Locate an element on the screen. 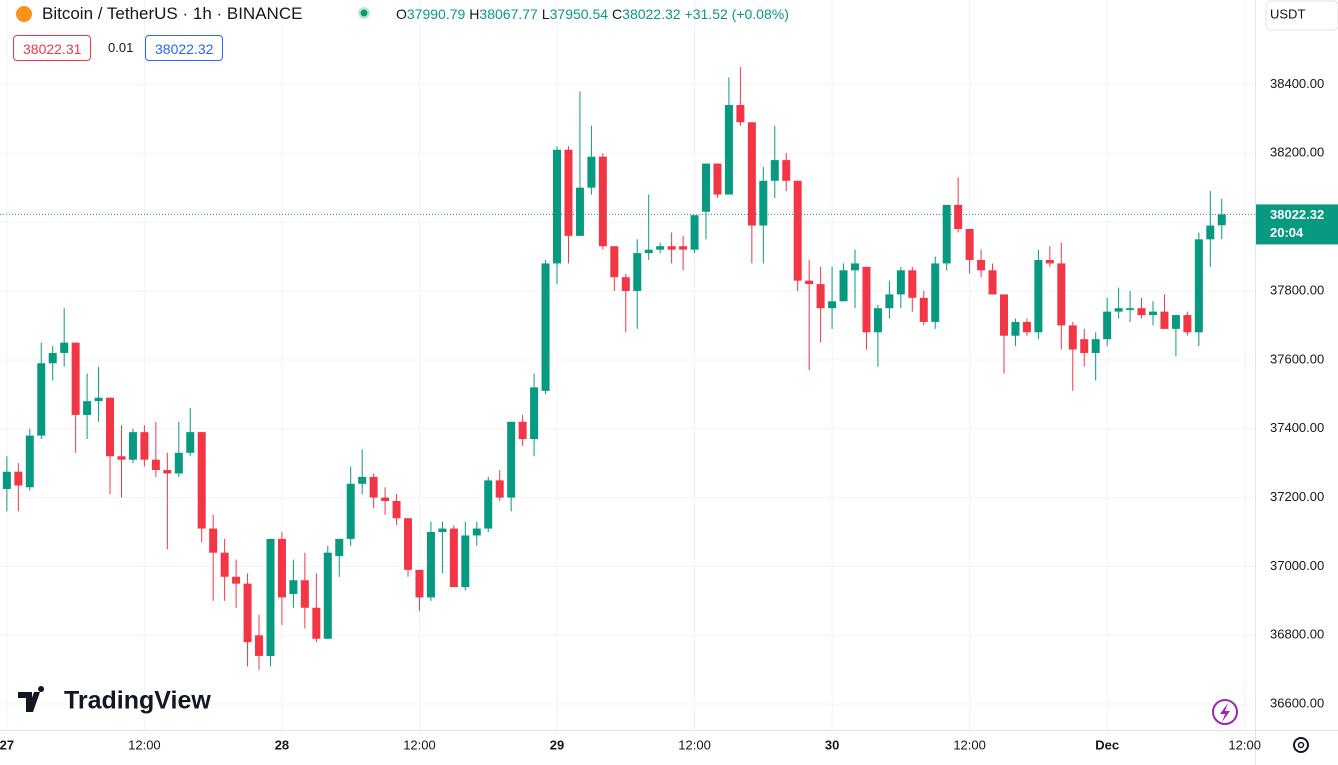  x-tick-label: 29 is located at coordinates (557, 744).